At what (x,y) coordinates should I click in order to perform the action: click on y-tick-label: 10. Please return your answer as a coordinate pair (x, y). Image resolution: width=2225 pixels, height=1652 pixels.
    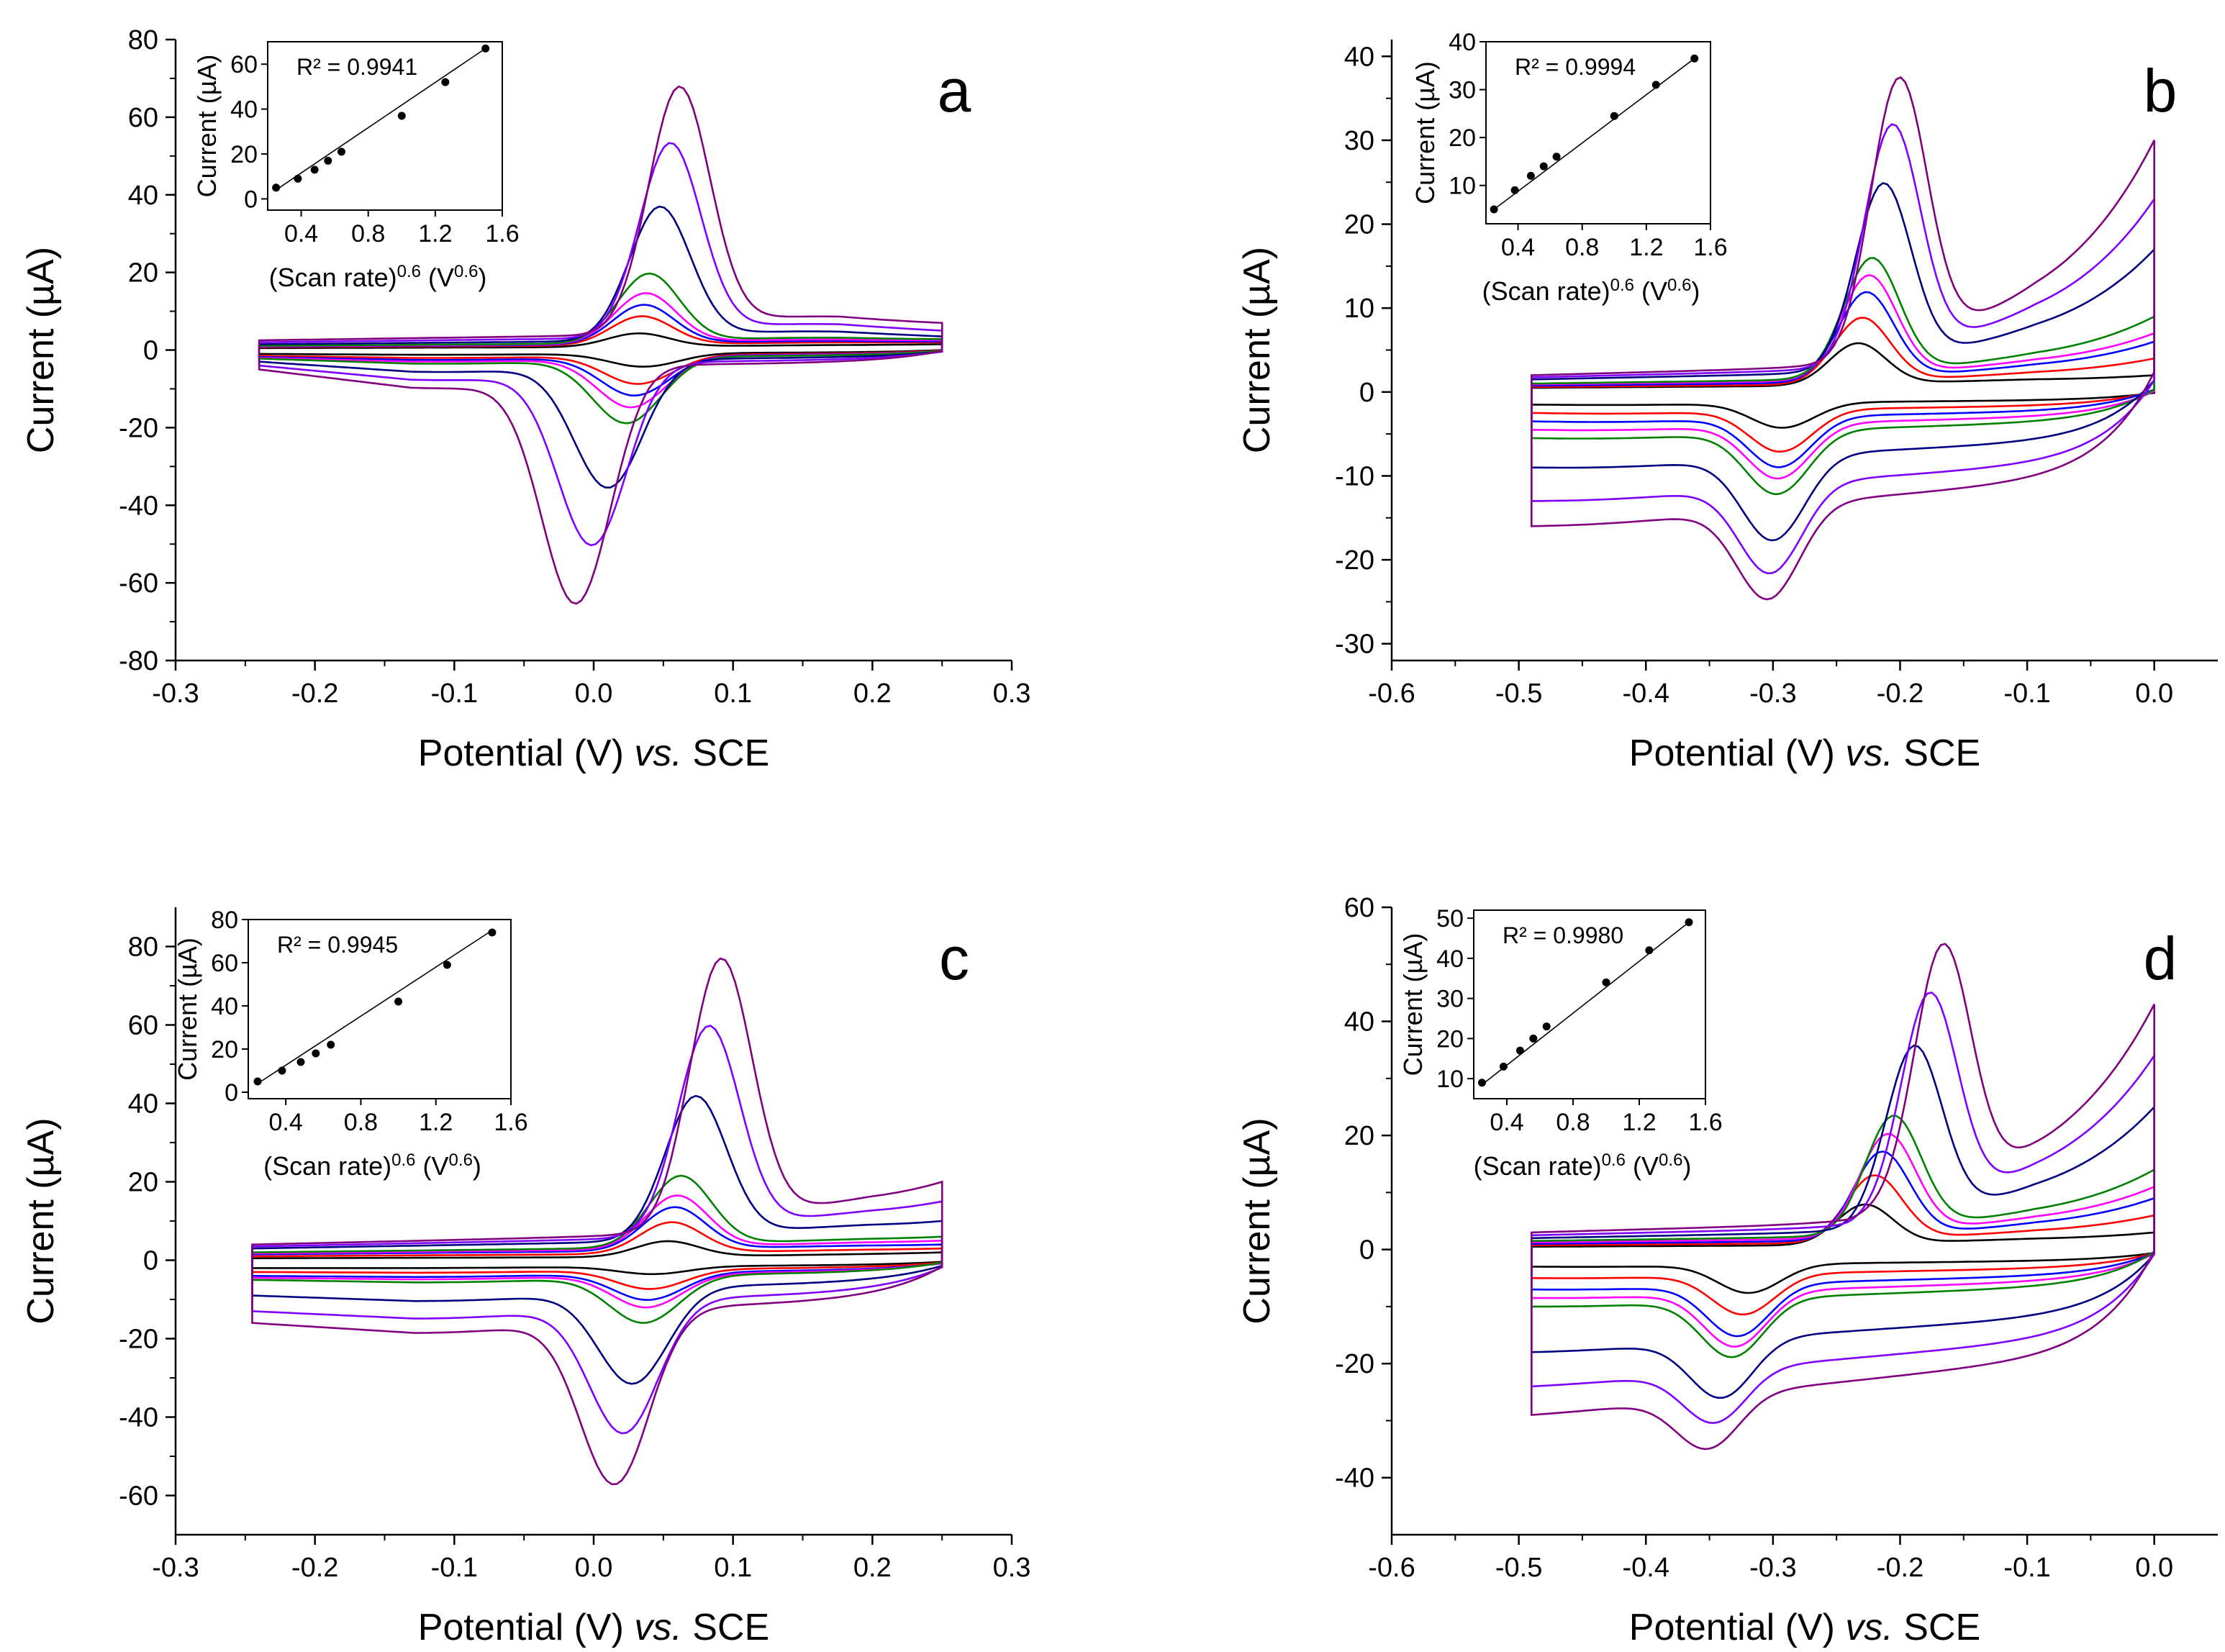
    Looking at the image, I should click on (1359, 309).